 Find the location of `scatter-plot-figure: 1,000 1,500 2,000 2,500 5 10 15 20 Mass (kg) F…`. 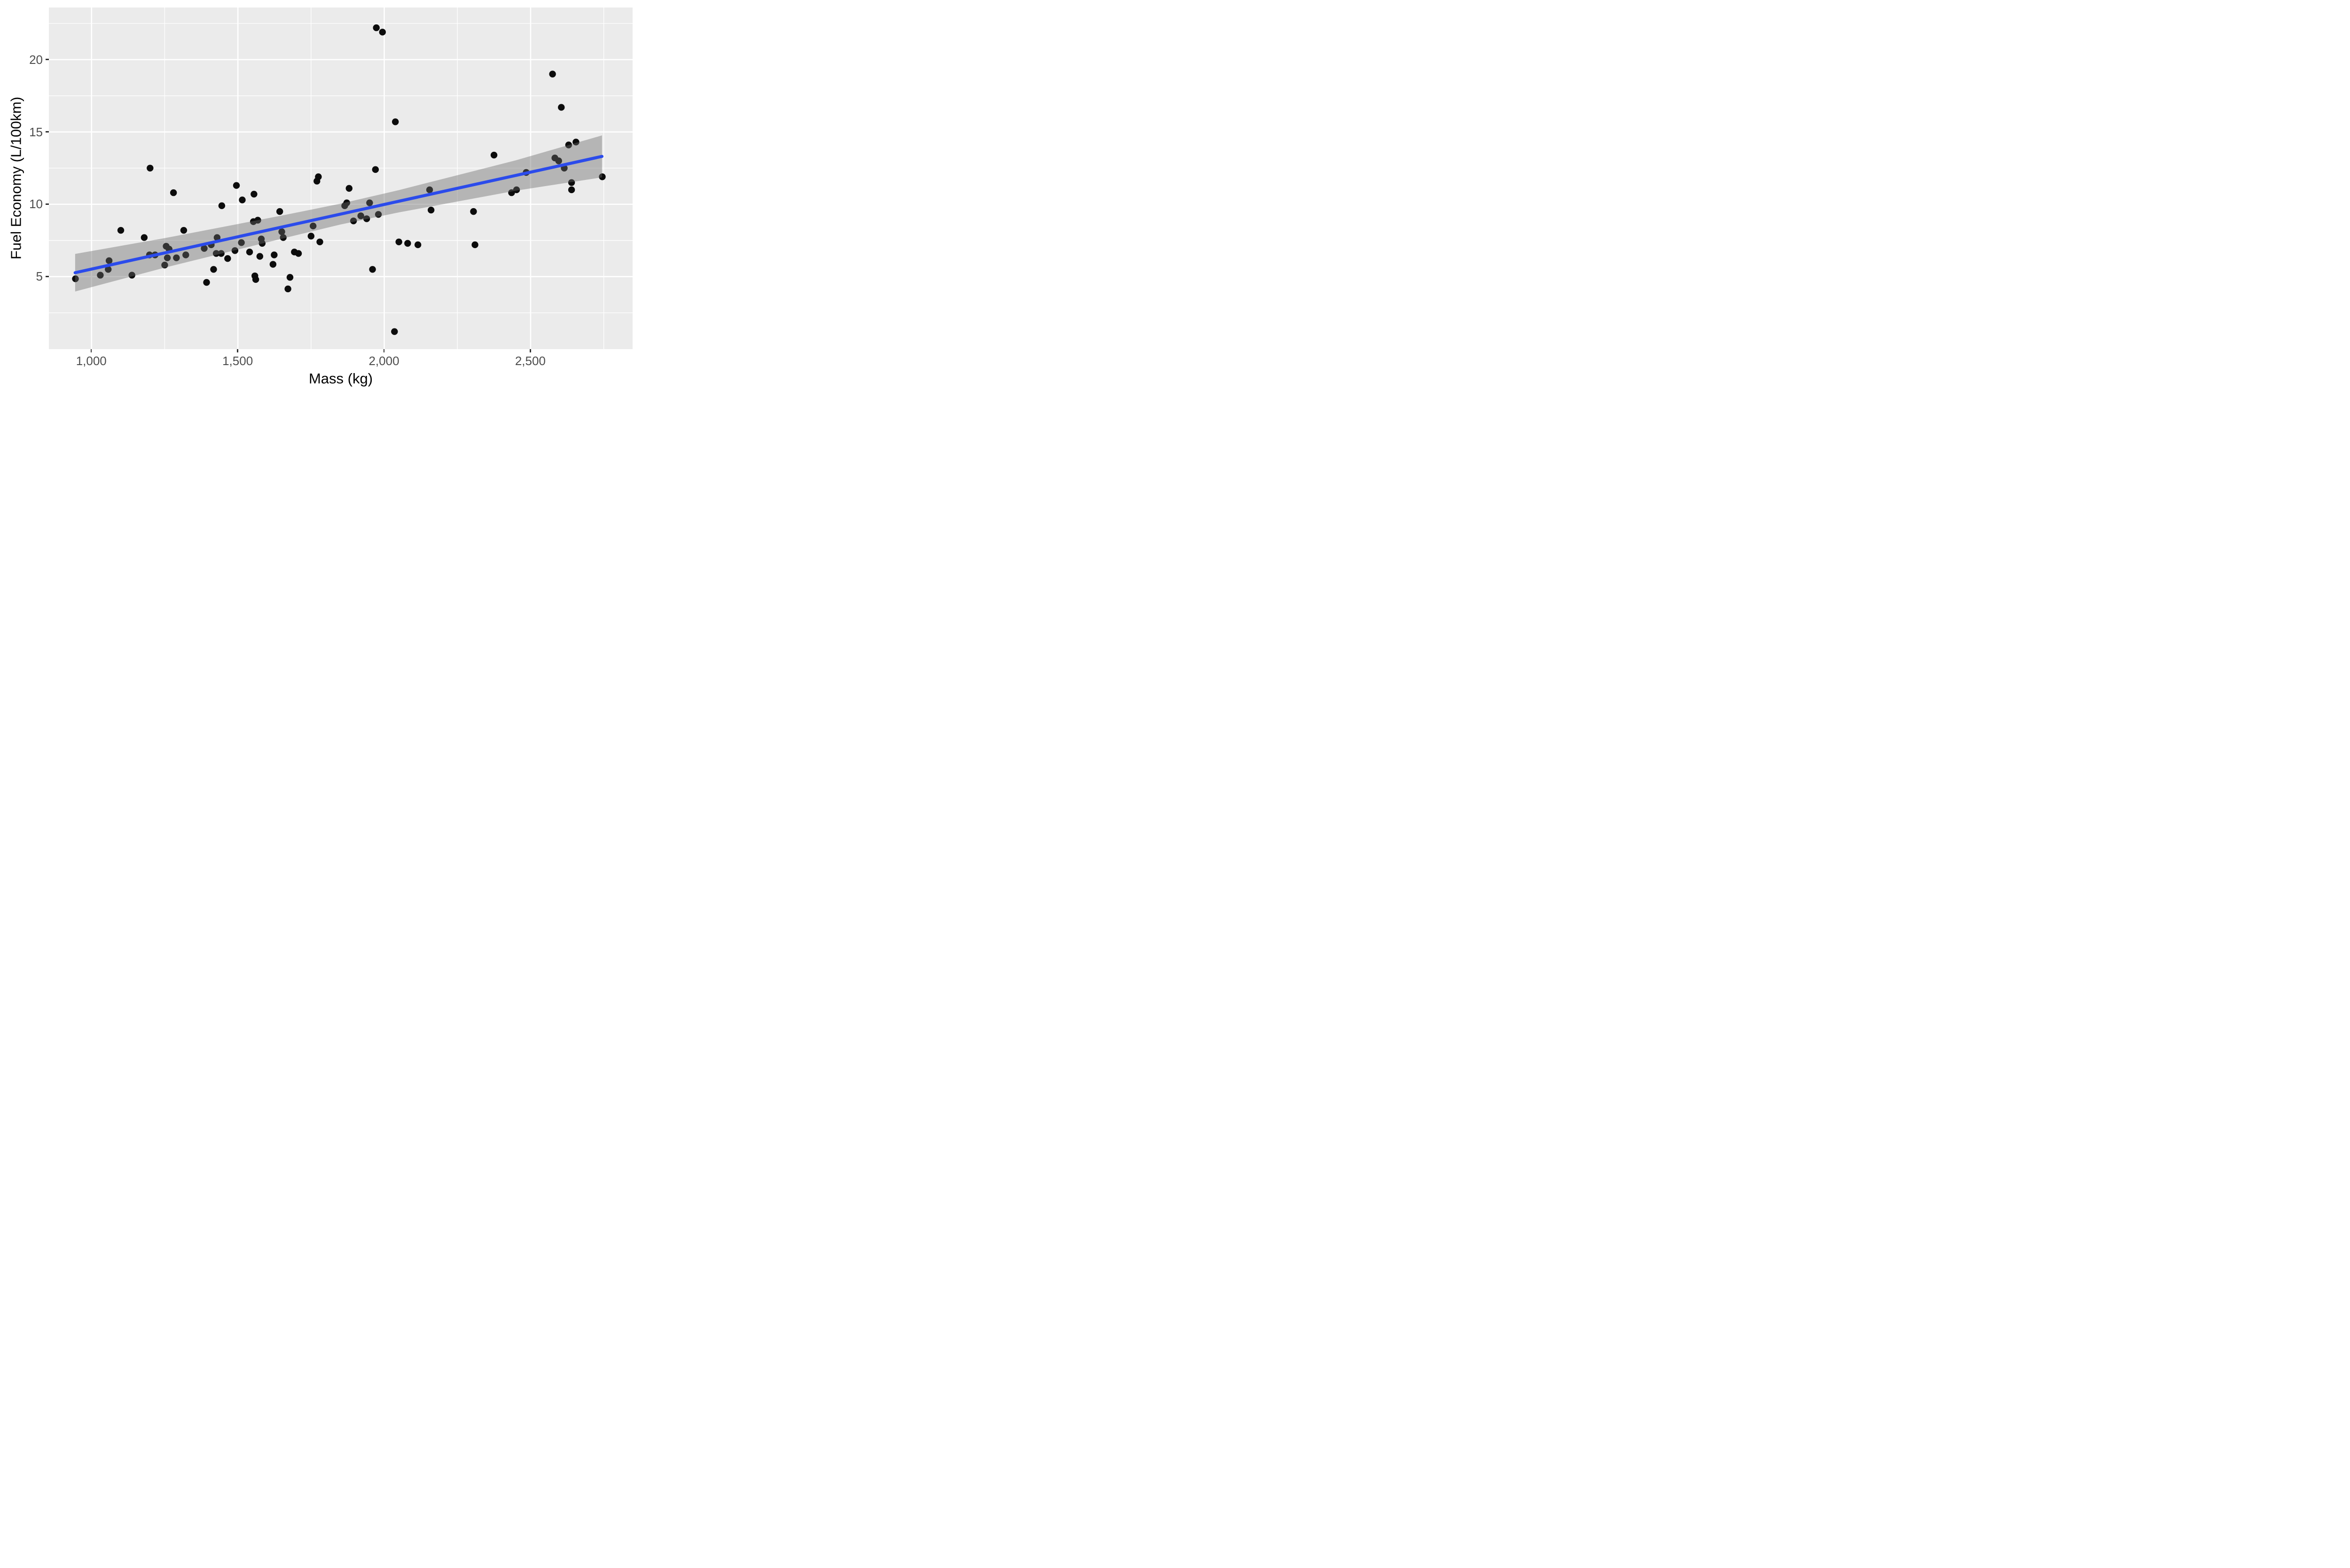

scatter-plot-figure: 1,000 1,500 2,000 2,500 5 10 15 20 Mass (kg) F… is located at coordinates (317, 196).